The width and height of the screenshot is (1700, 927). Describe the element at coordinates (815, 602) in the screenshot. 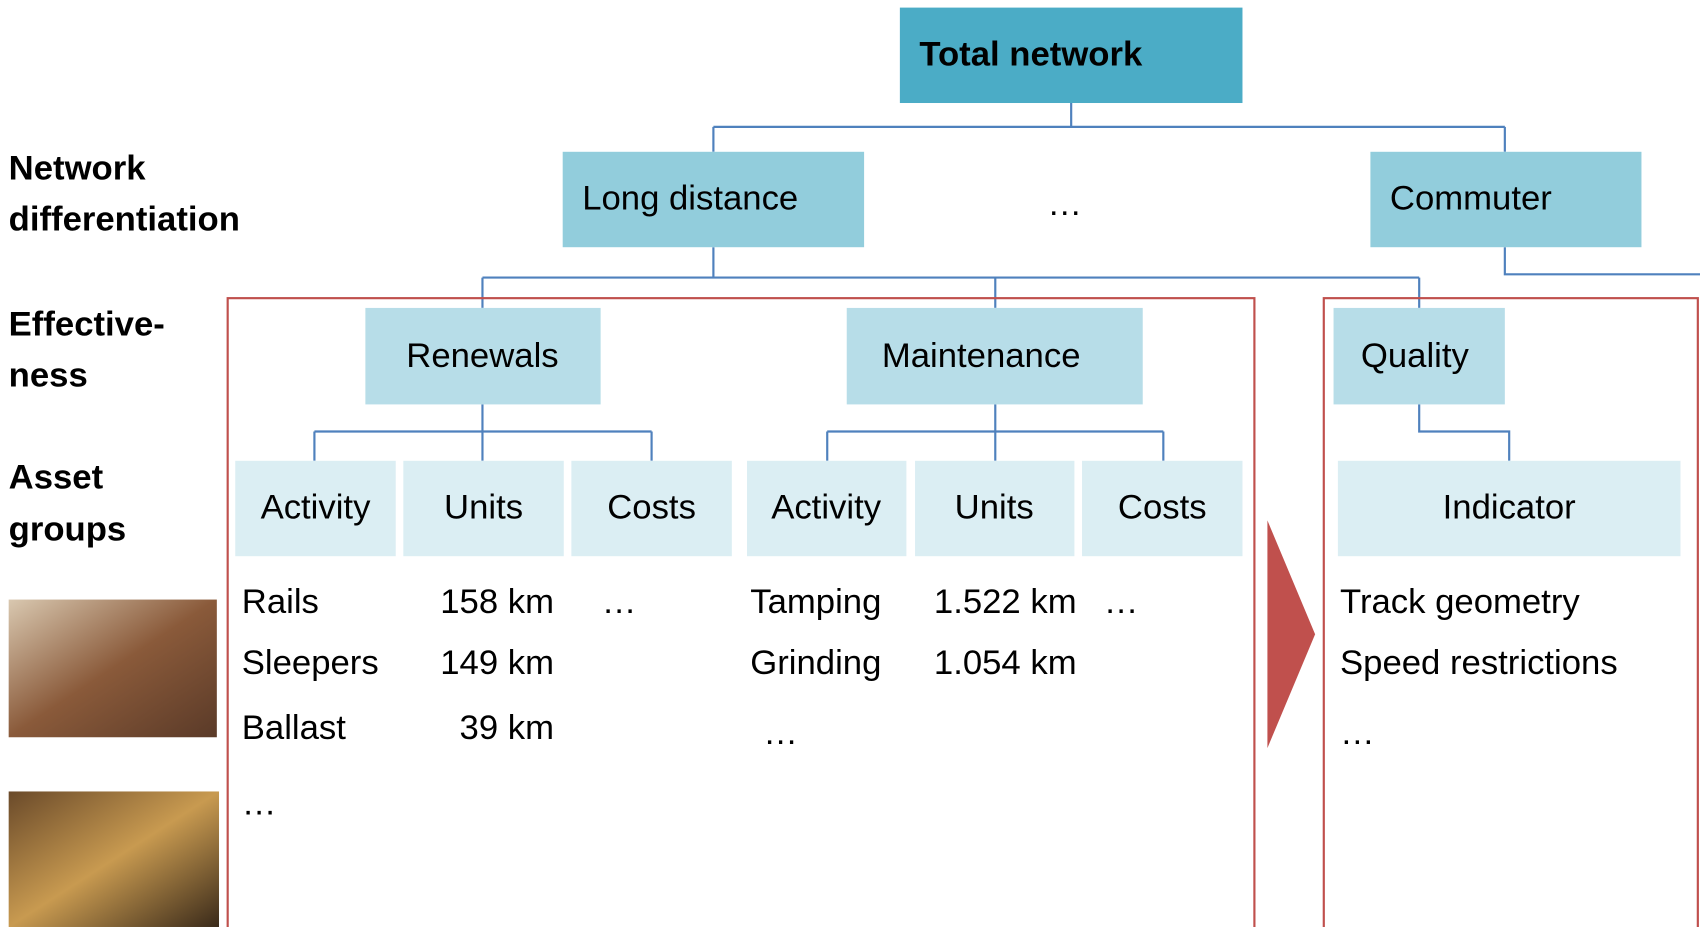

I see `table-cell: Tamping` at that location.